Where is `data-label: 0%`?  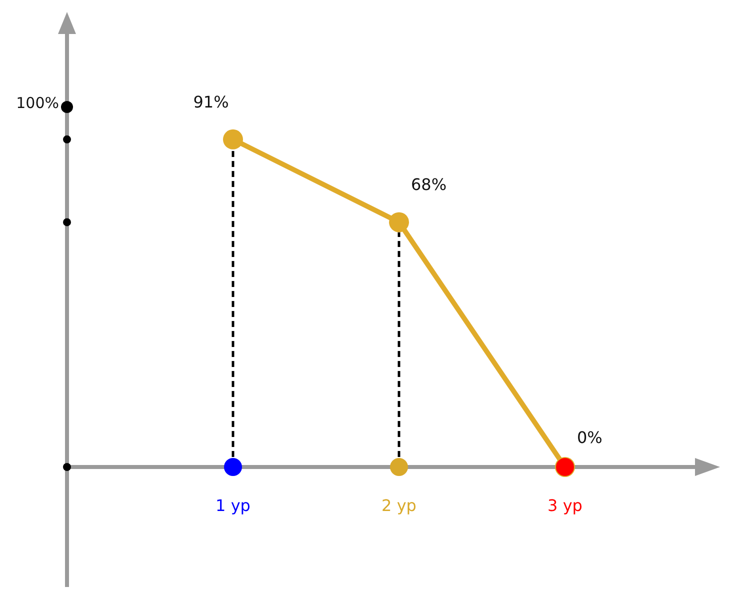
data-label: 0% is located at coordinates (589, 437).